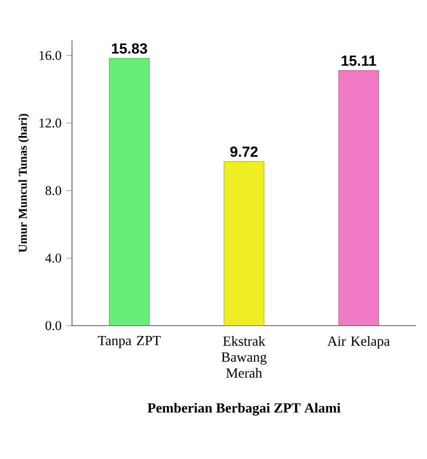 The height and width of the screenshot is (459, 427). What do you see at coordinates (130, 48) in the screenshot?
I see `data-label: 15.83` at bounding box center [130, 48].